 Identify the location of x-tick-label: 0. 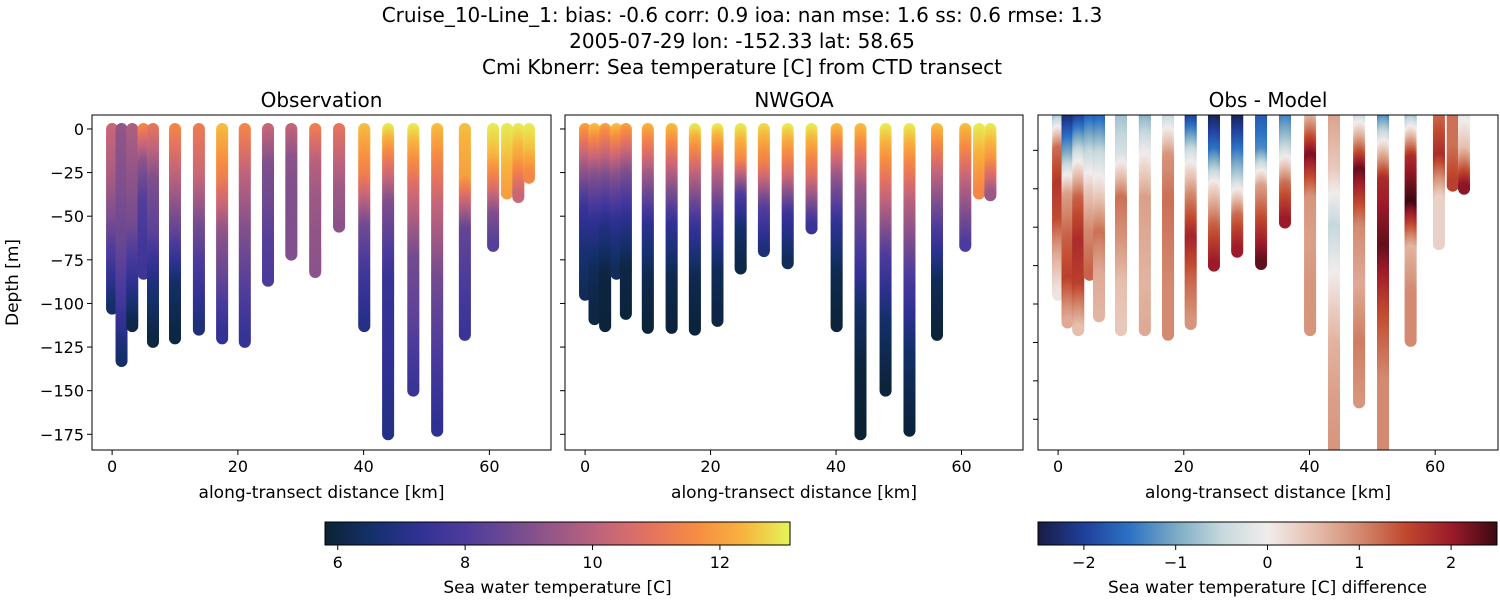
(112, 466).